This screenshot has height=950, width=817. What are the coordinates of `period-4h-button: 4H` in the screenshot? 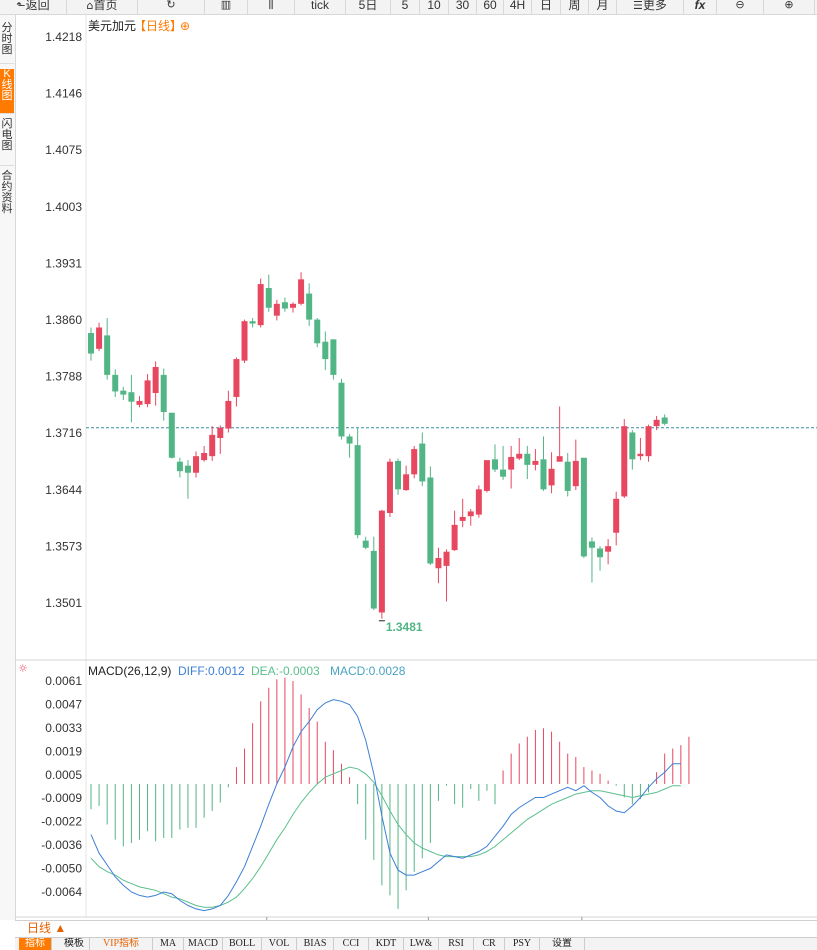 It's located at (518, 7).